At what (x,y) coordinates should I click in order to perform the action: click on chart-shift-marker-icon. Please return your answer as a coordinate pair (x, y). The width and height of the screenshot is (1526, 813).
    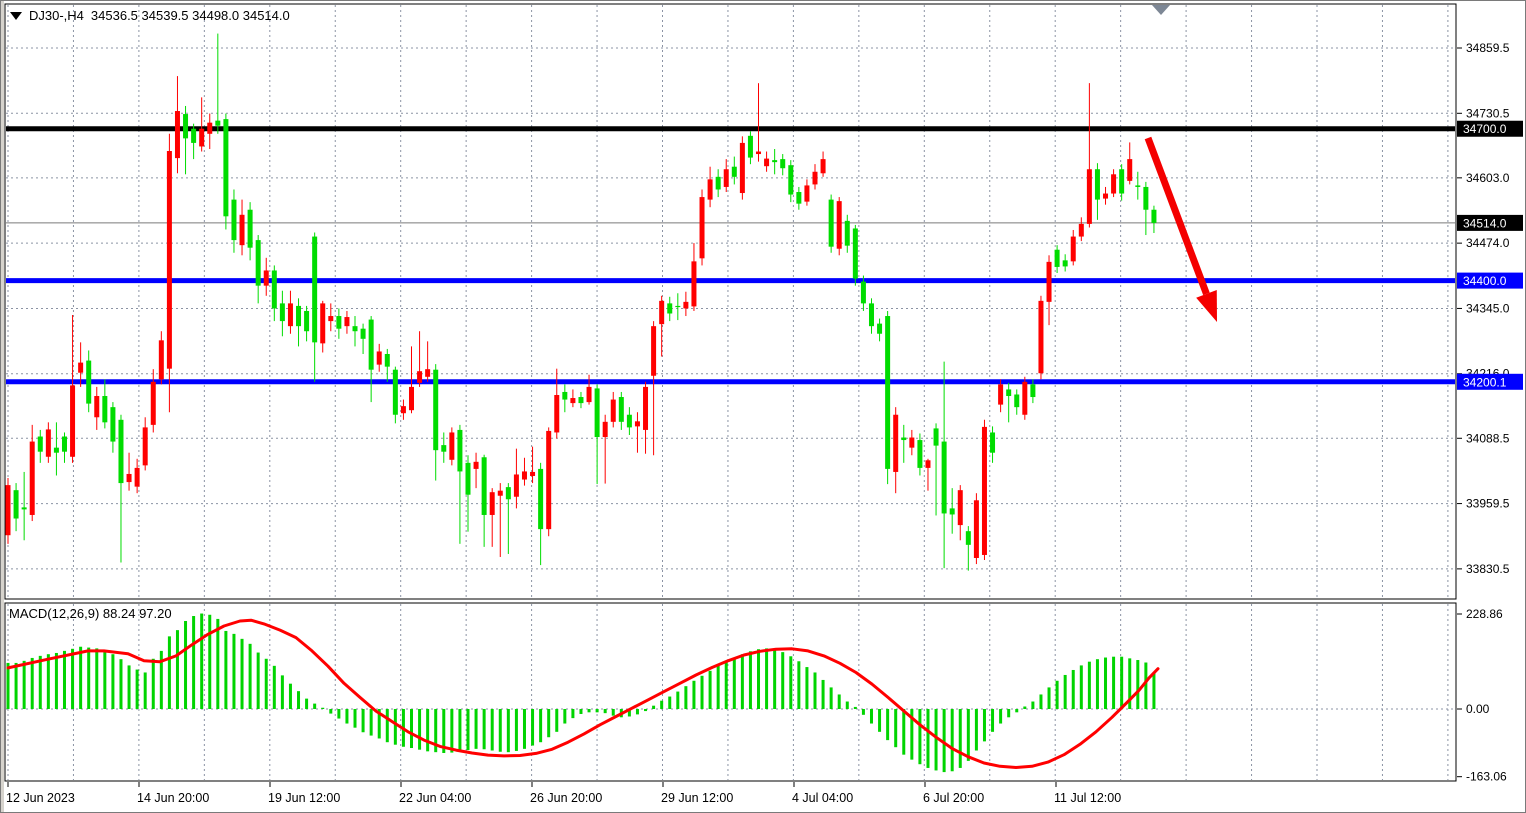
    Looking at the image, I should click on (1161, 10).